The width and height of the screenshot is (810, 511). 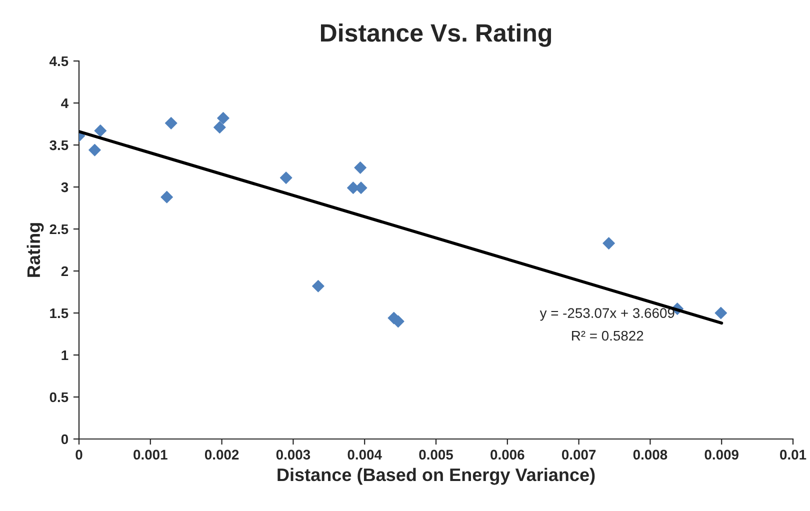 I want to click on x-tick-label: 0.01, so click(x=793, y=455).